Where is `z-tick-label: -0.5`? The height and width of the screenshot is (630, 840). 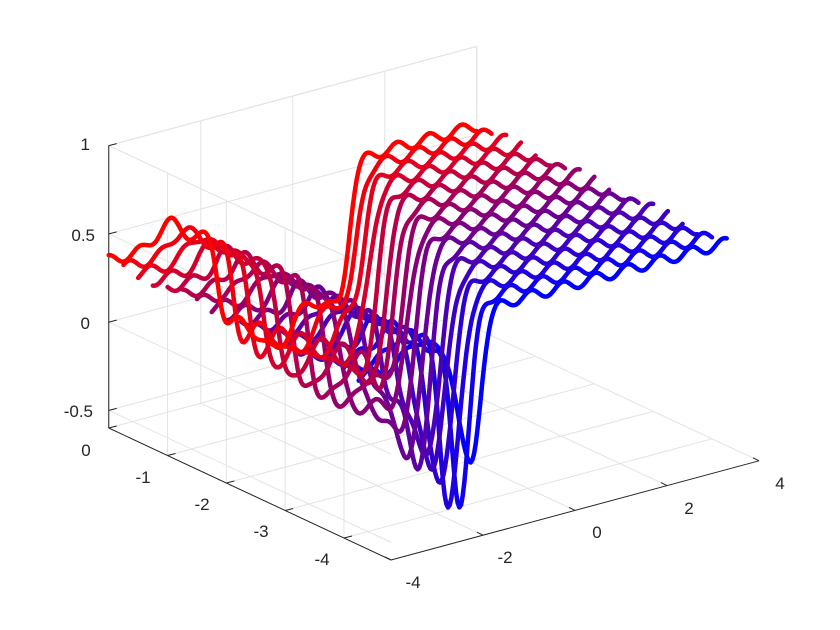
z-tick-label: -0.5 is located at coordinates (78, 411).